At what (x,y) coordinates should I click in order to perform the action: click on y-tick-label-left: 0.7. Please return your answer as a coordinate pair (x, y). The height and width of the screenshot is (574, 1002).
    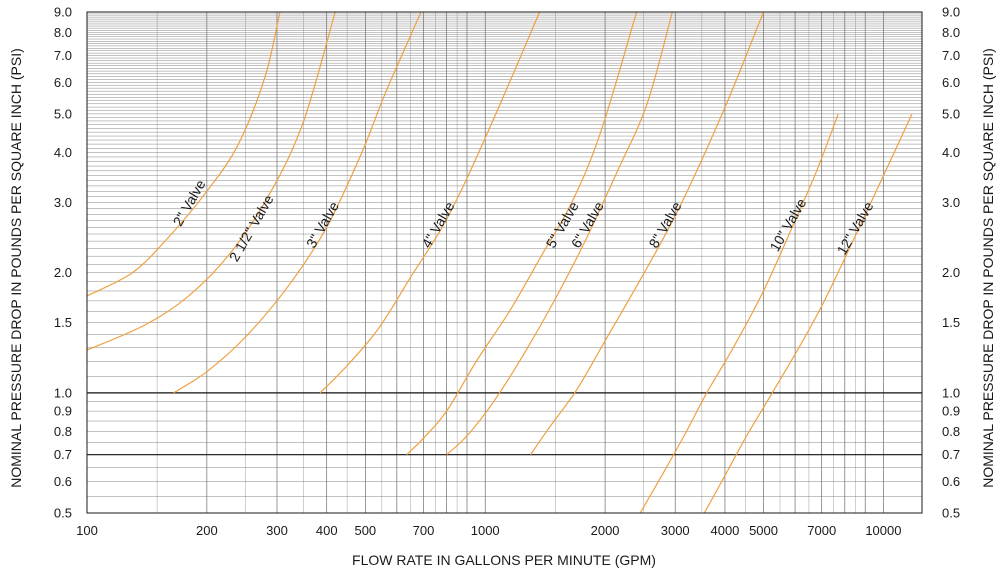
    Looking at the image, I should click on (63, 454).